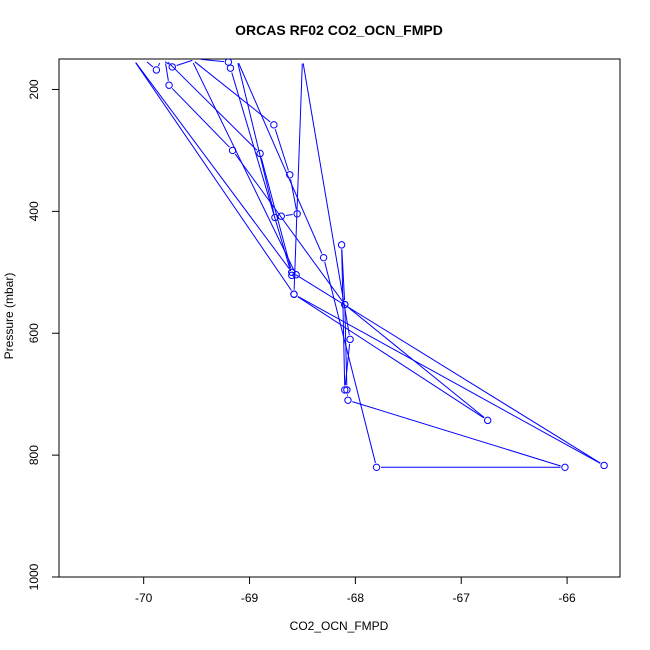  What do you see at coordinates (34, 576) in the screenshot?
I see `y-tick-label: 1000` at bounding box center [34, 576].